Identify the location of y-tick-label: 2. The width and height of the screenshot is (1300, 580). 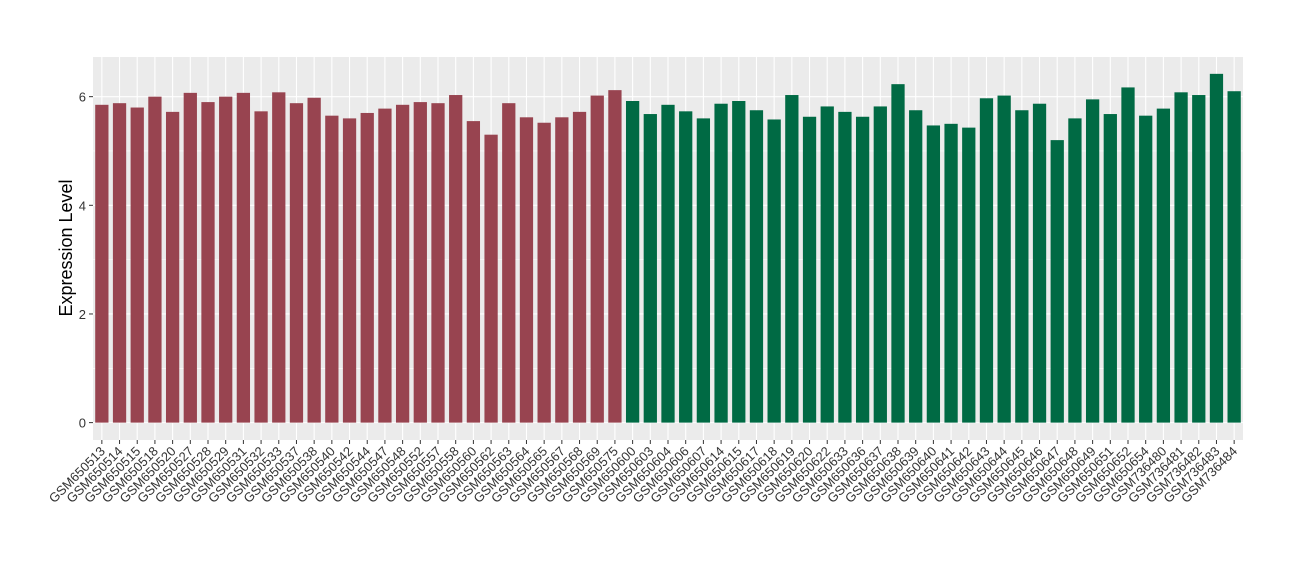
(82, 314).